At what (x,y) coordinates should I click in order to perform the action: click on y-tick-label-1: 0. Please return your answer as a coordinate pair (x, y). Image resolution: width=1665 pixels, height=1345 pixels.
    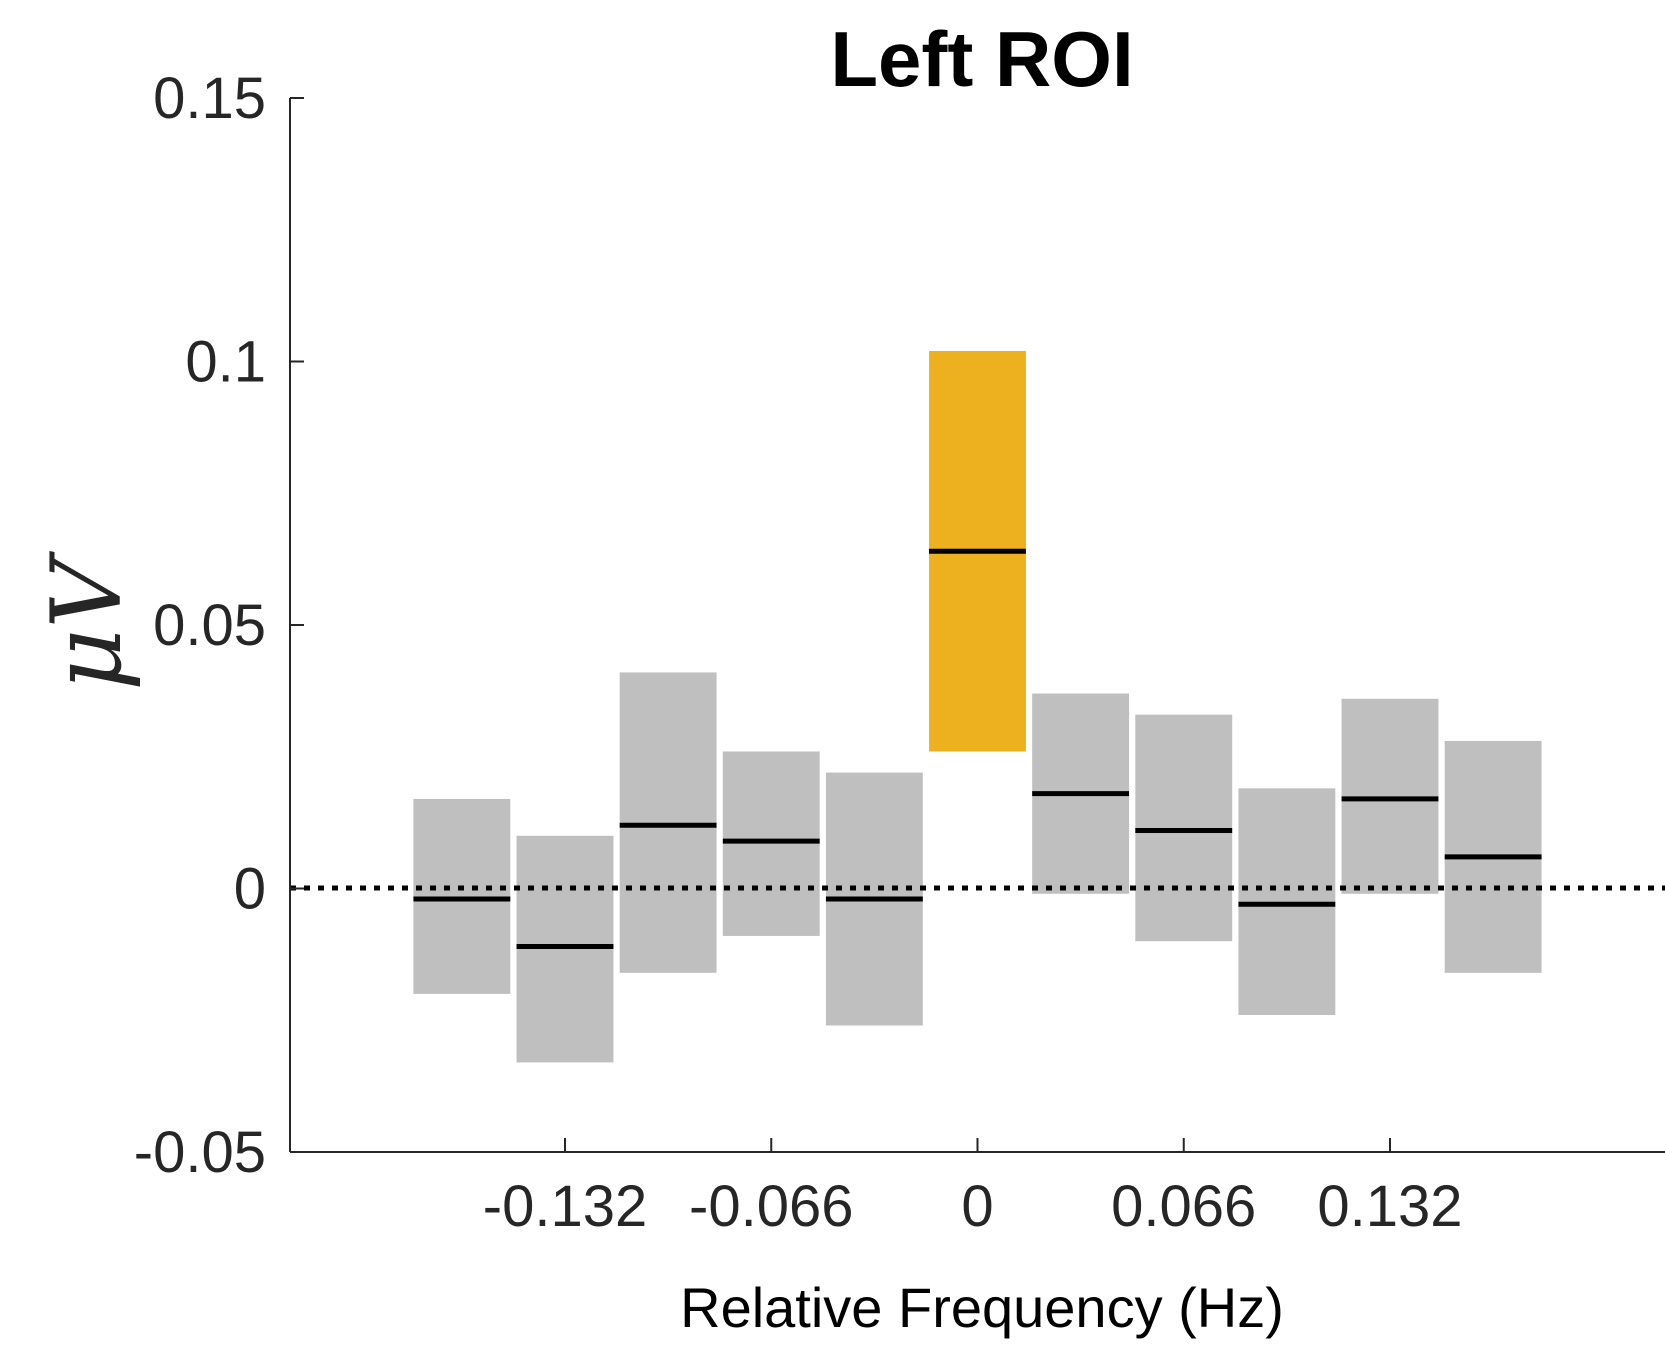
    Looking at the image, I should click on (250, 889).